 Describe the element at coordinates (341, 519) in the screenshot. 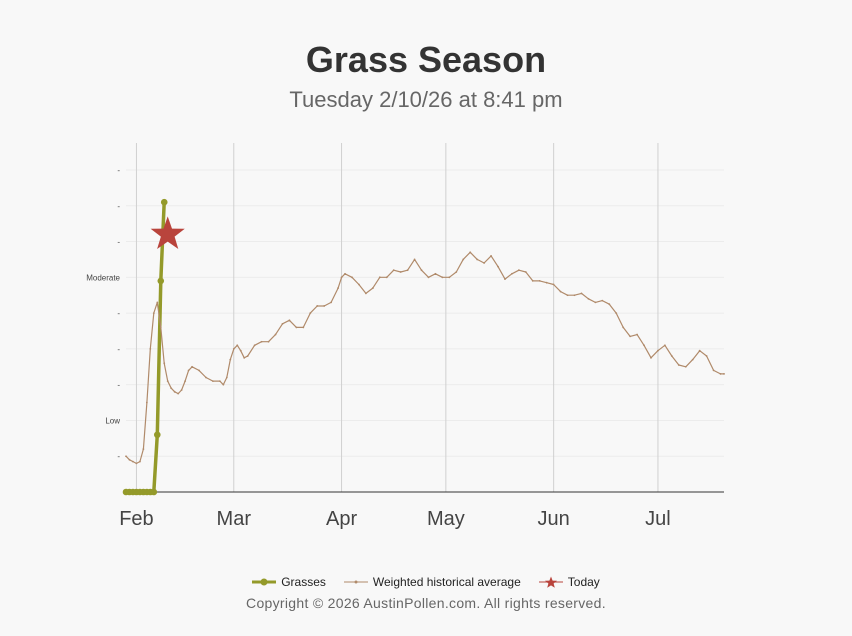

I see `x-tick-label: Apr` at that location.